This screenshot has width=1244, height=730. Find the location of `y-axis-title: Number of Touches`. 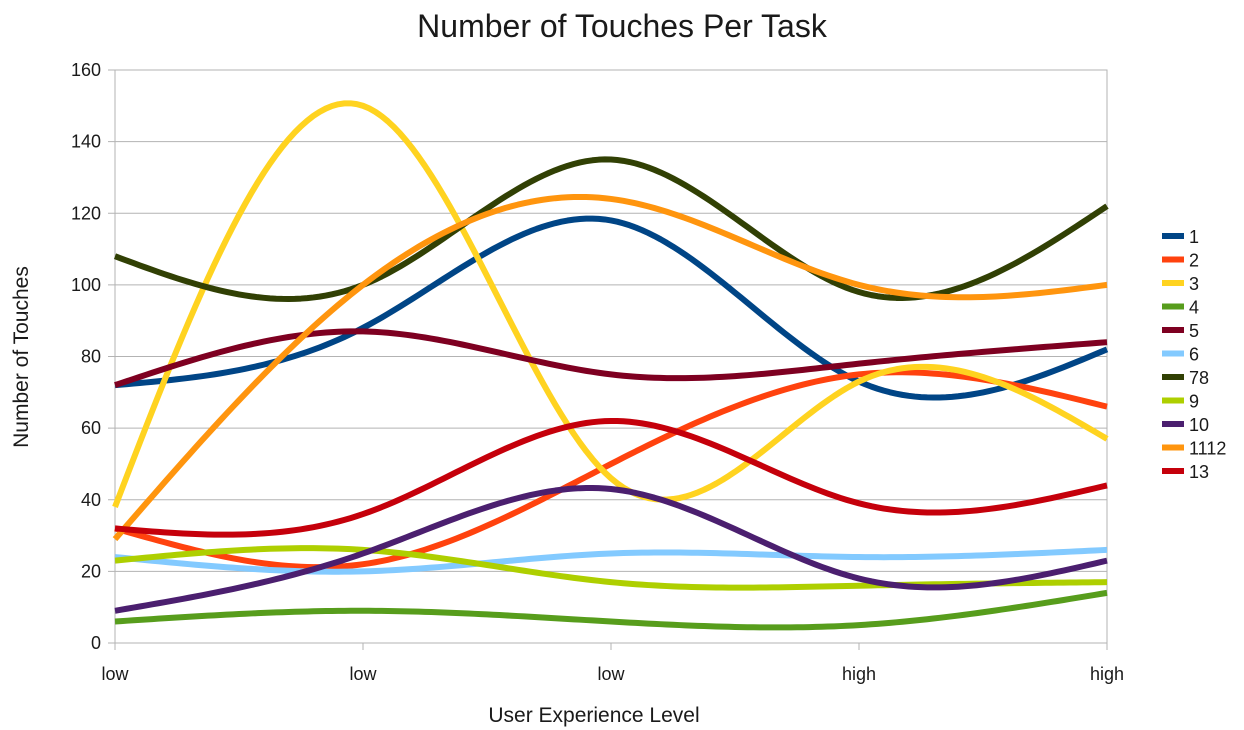

y-axis-title: Number of Touches is located at coordinates (21, 357).